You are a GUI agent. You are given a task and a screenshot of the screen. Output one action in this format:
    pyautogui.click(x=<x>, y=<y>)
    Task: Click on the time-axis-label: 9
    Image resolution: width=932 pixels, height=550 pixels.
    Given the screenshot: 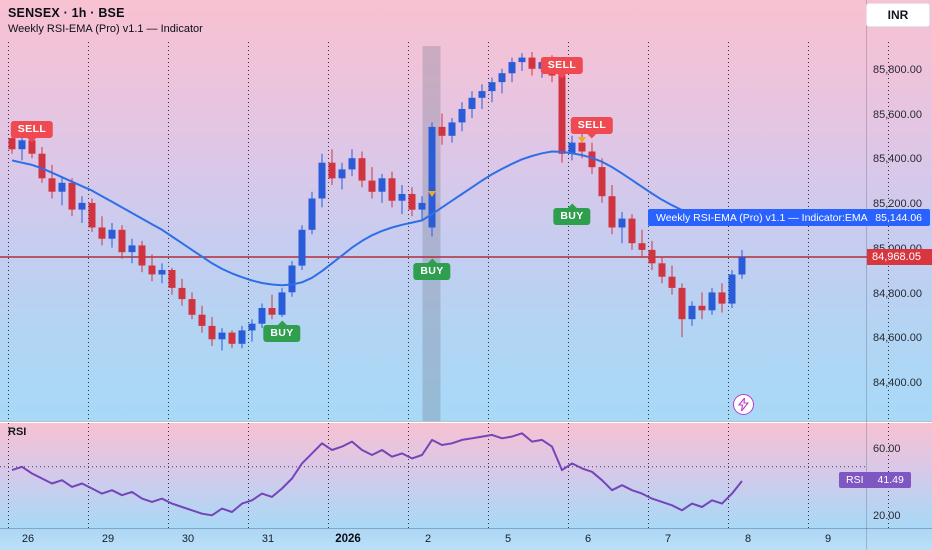 What is the action you would take?
    pyautogui.click(x=828, y=539)
    